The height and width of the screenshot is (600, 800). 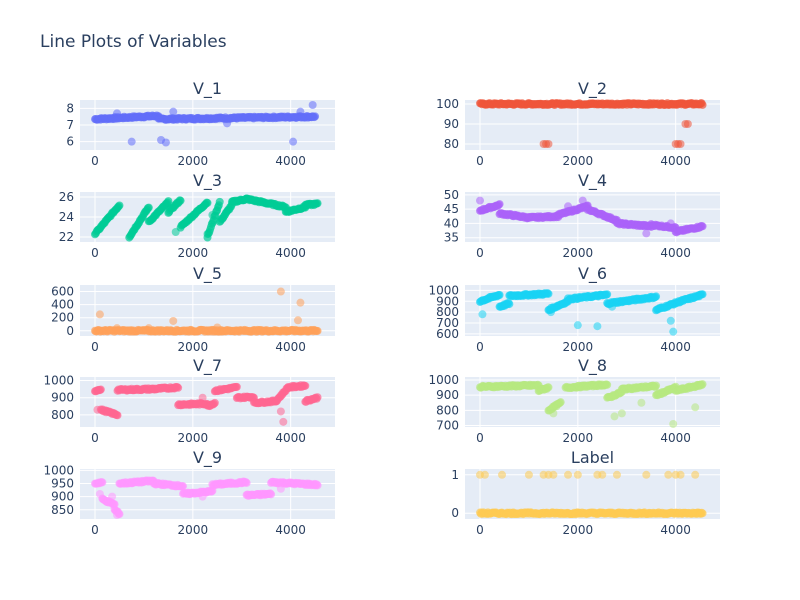 What do you see at coordinates (200, 123) in the screenshot?
I see `subplot-v_1: 0 2000 4000 6 7 8 V_1` at bounding box center [200, 123].